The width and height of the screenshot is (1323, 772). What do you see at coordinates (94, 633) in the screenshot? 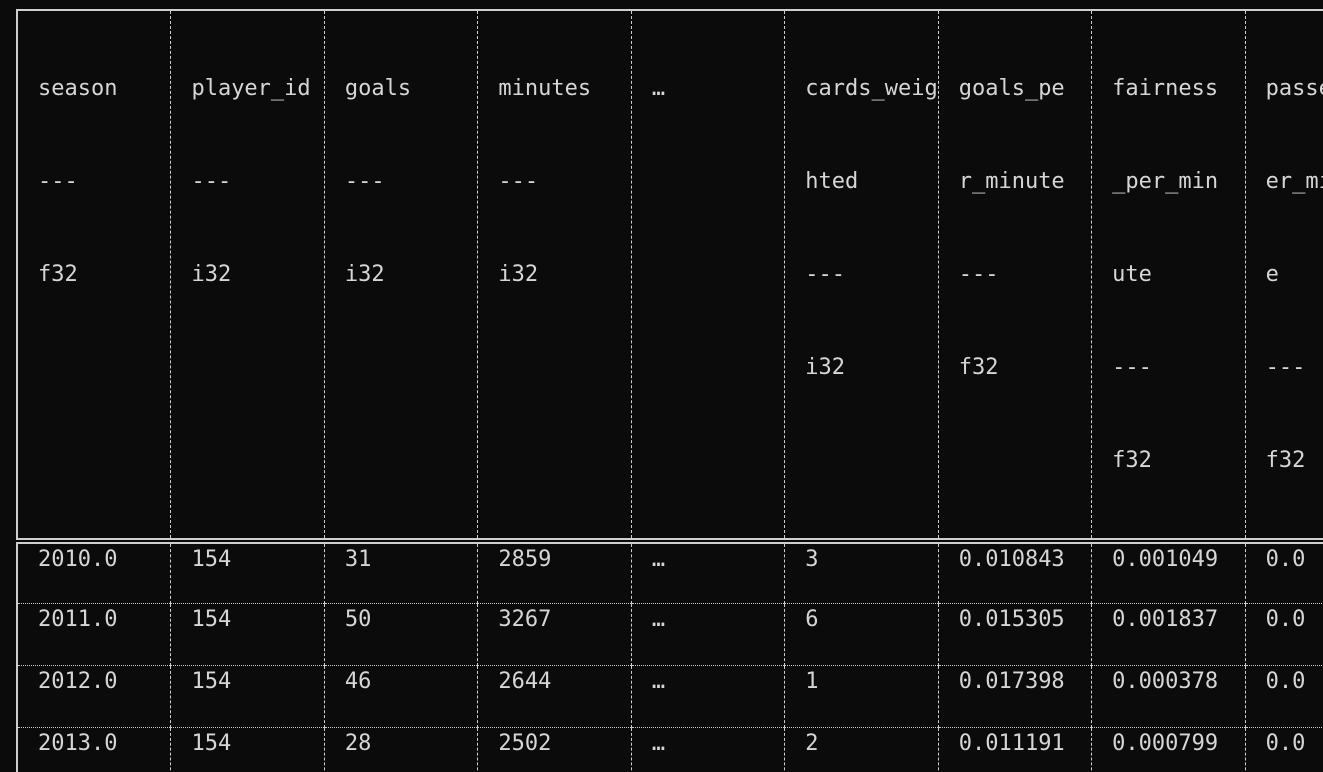
I see `cell-season: 2011.0` at bounding box center [94, 633].